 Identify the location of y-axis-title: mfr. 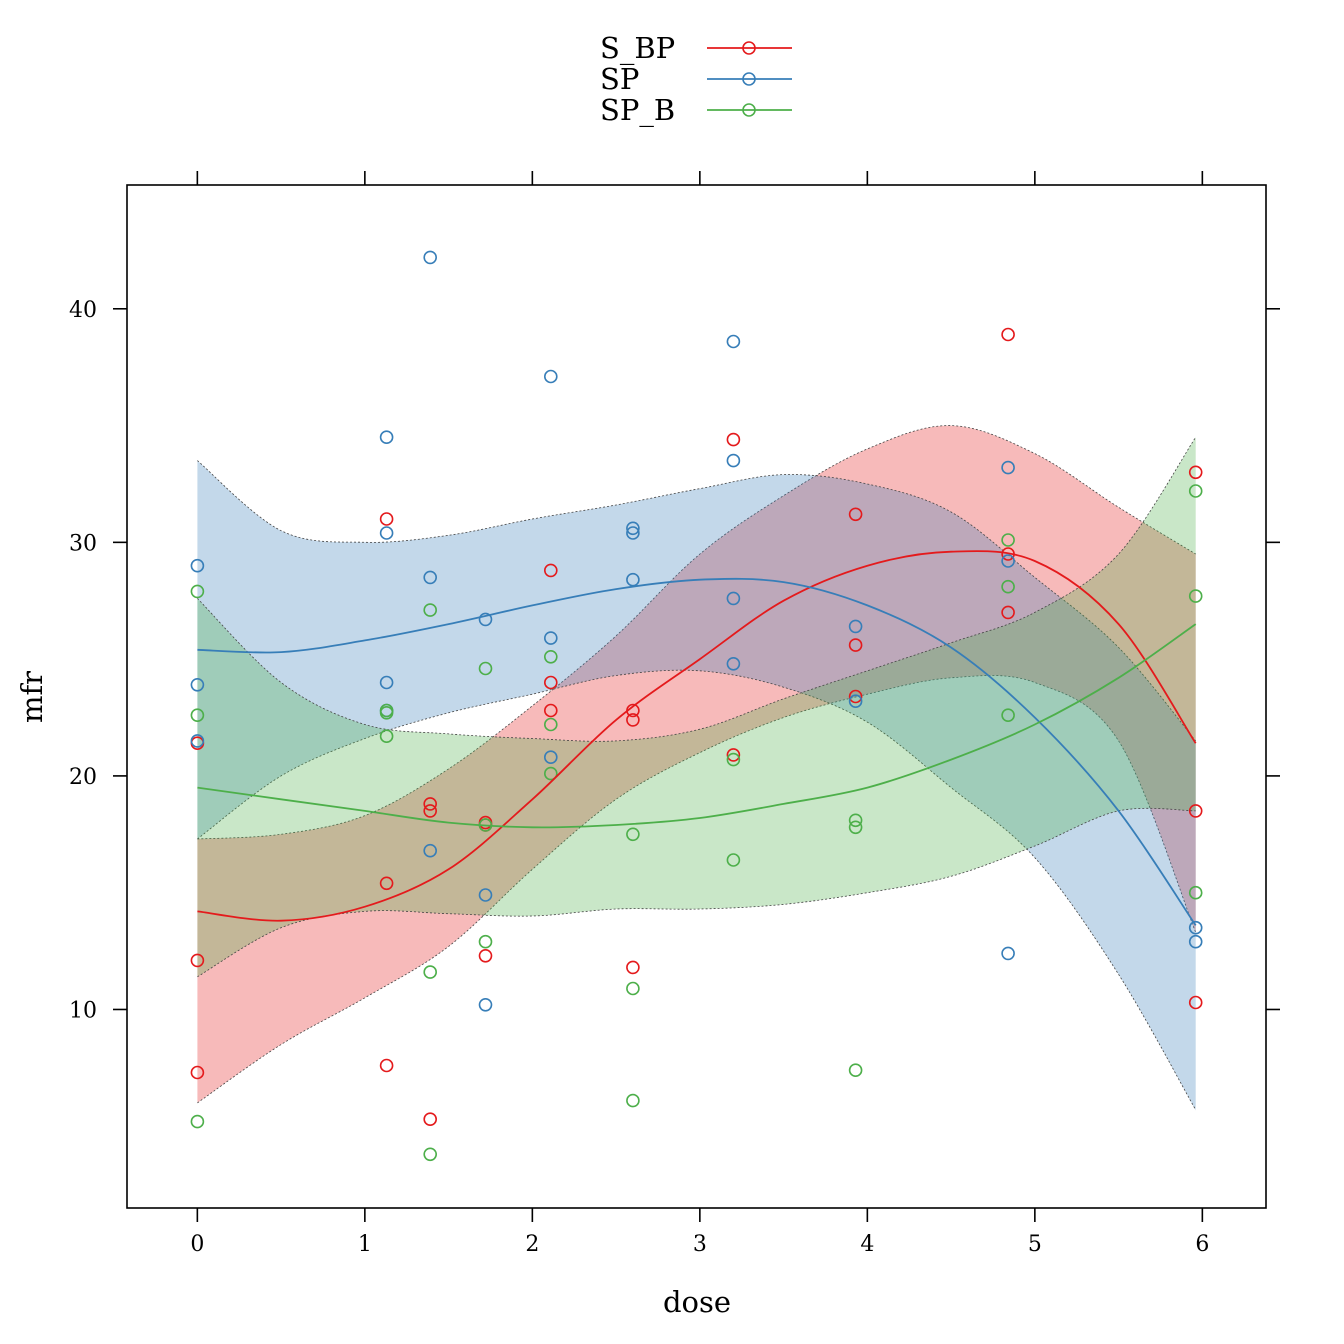
(32, 697).